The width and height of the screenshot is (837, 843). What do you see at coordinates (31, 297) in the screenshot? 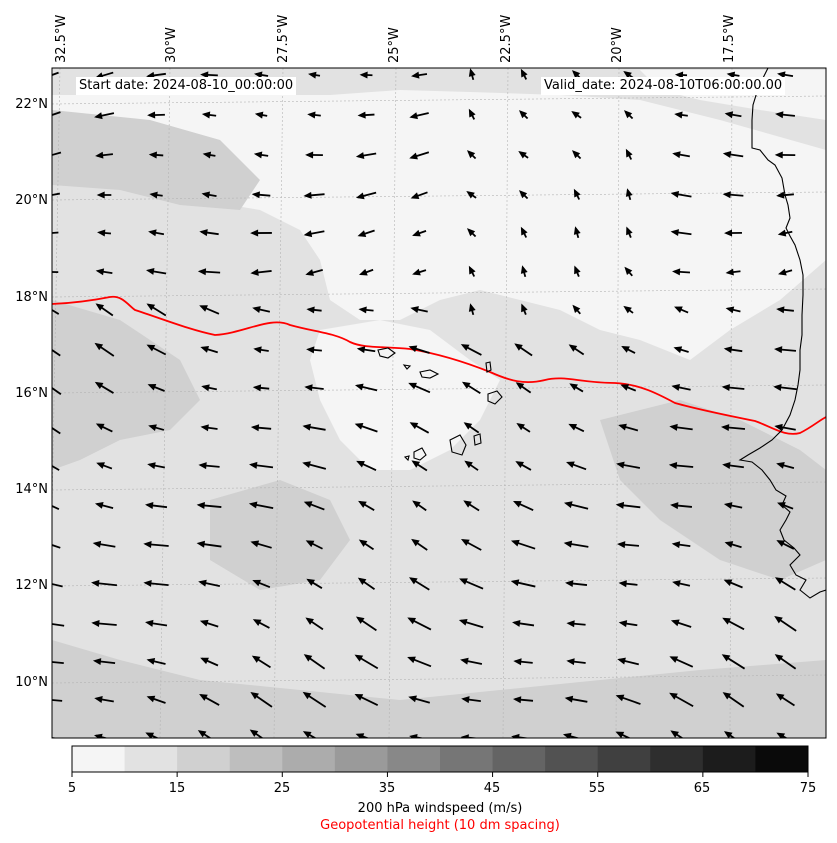
I see `lat-label-18n: 18°N` at bounding box center [31, 297].